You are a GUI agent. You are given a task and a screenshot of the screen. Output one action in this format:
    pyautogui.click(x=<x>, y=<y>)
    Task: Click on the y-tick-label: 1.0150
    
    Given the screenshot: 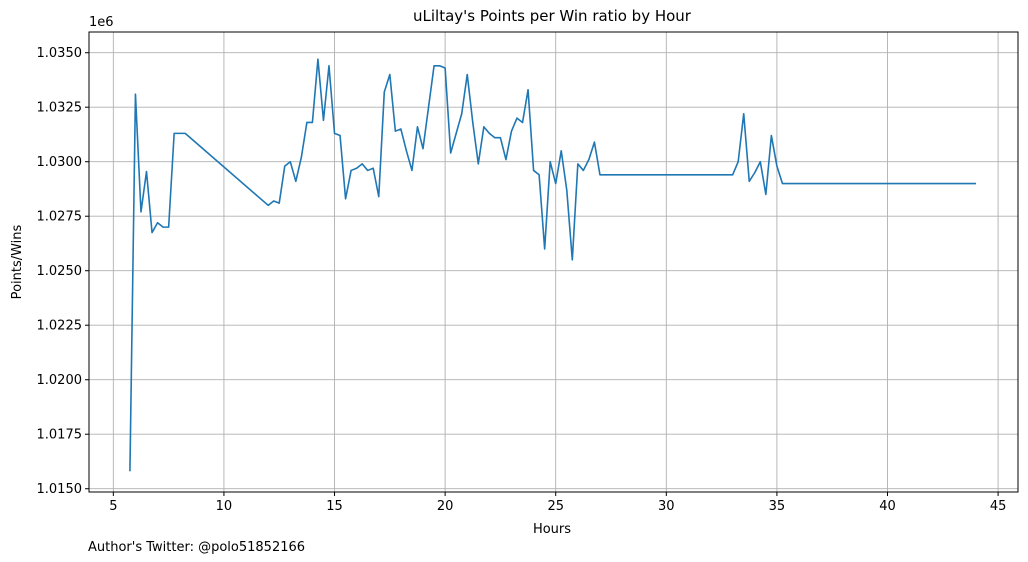 What is the action you would take?
    pyautogui.click(x=60, y=489)
    